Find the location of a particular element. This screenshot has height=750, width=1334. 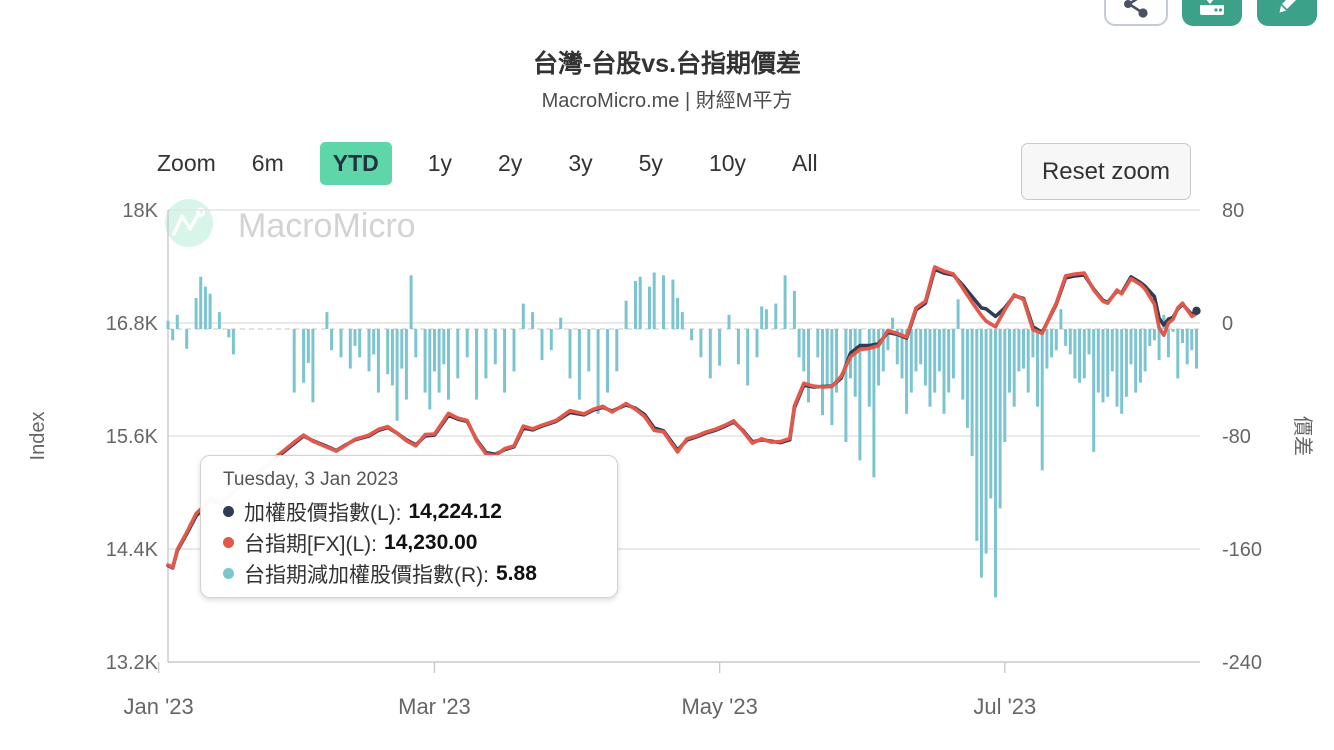

right-axis-tick-label: 0 is located at coordinates (1227, 324).